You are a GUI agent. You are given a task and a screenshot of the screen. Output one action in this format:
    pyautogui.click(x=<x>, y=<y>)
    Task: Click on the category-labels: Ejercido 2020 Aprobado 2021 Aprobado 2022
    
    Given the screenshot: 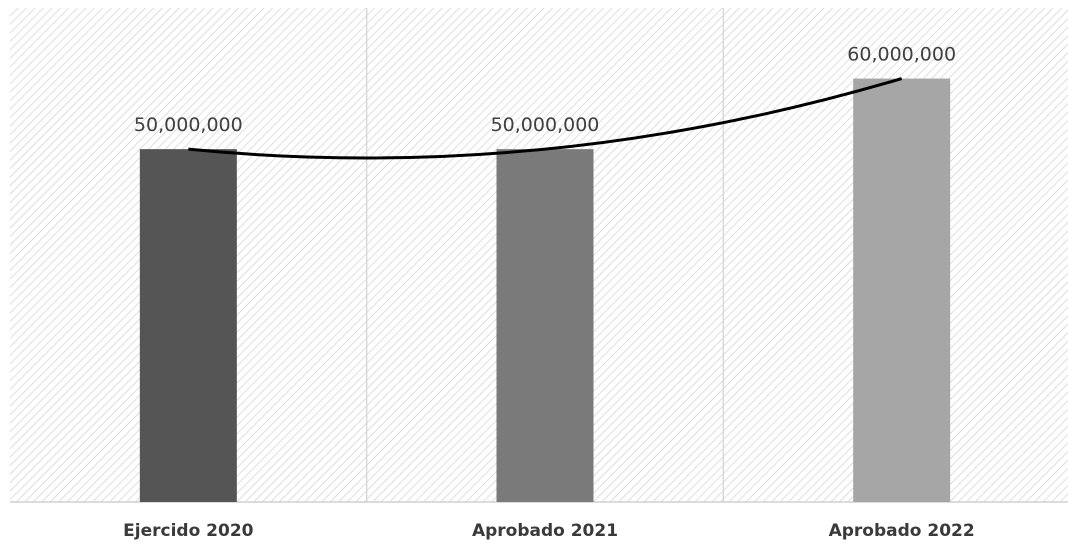 What is the action you would take?
    pyautogui.click(x=549, y=531)
    